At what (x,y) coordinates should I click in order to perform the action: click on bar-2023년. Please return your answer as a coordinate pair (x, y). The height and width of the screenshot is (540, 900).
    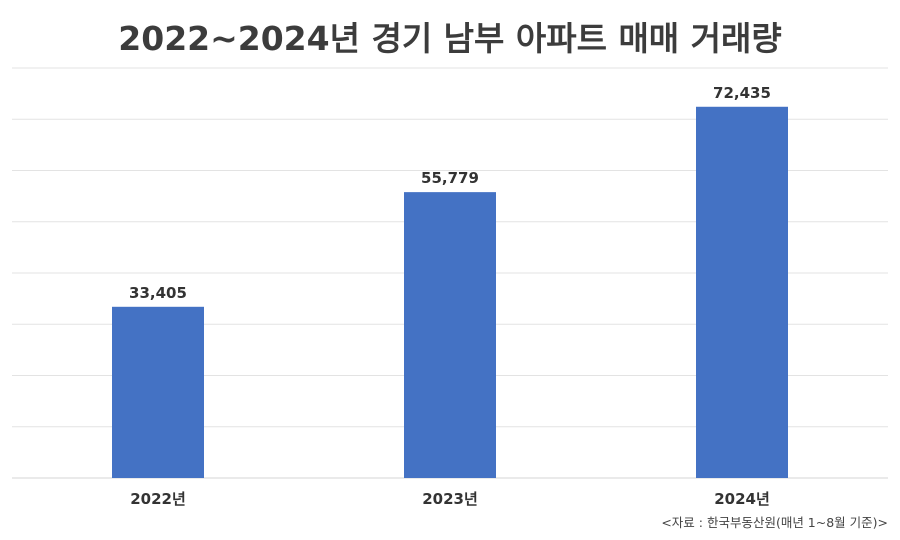
    Looking at the image, I should click on (450, 335).